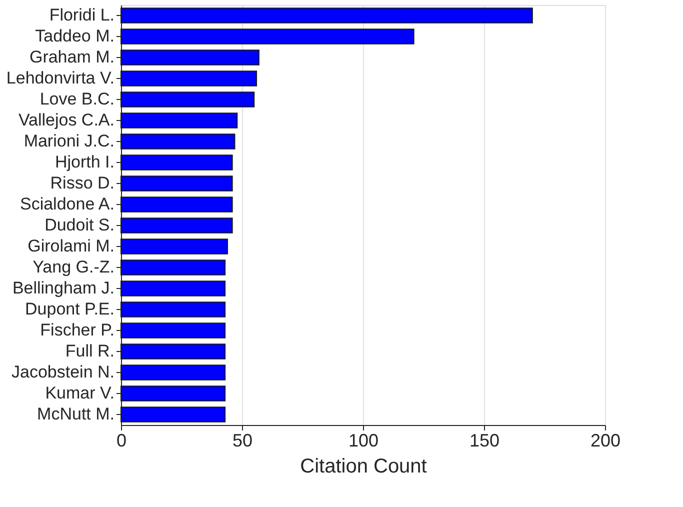 Image resolution: width=683 pixels, height=507 pixels. What do you see at coordinates (242, 440) in the screenshot?
I see `x-tick-label: 50` at bounding box center [242, 440].